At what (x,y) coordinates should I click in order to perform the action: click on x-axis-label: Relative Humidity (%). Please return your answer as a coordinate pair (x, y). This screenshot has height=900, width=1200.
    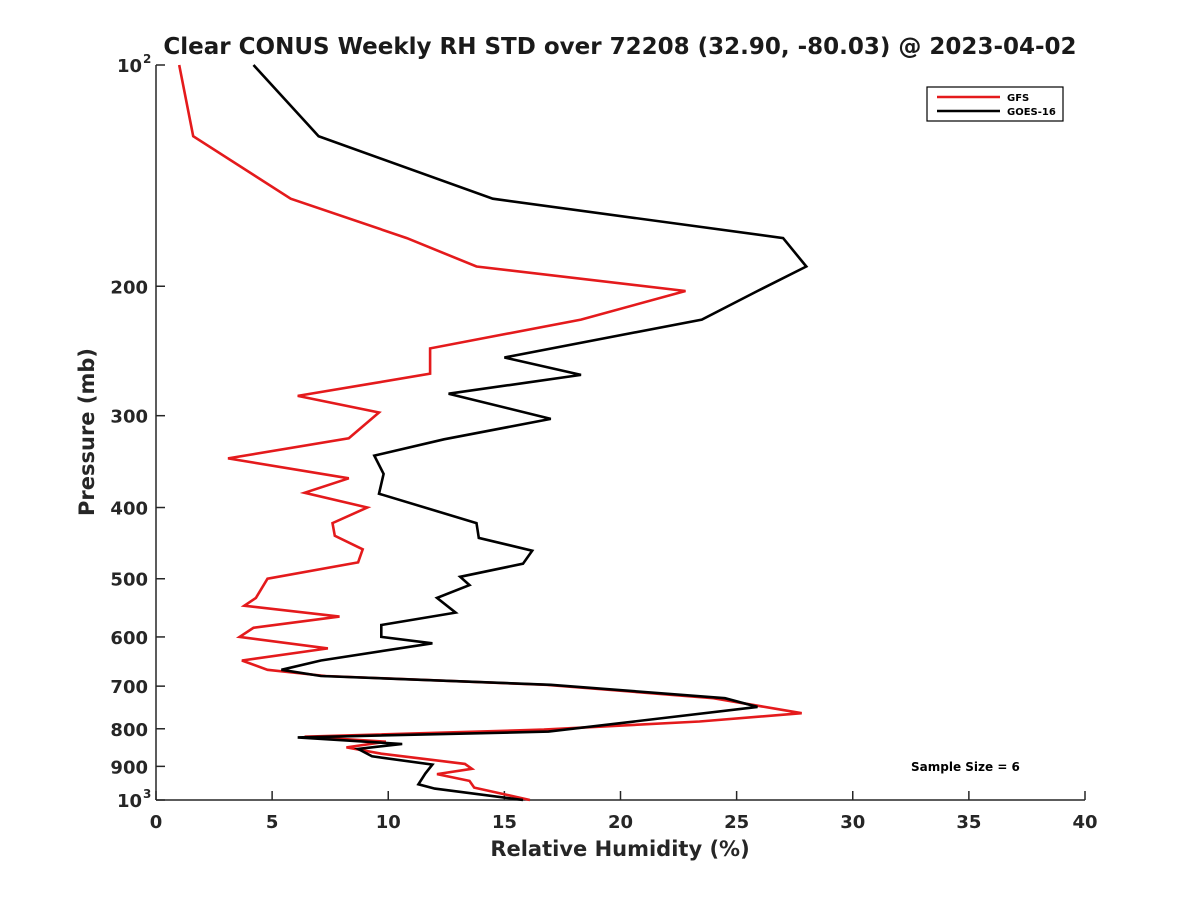
    Looking at the image, I should click on (619, 849).